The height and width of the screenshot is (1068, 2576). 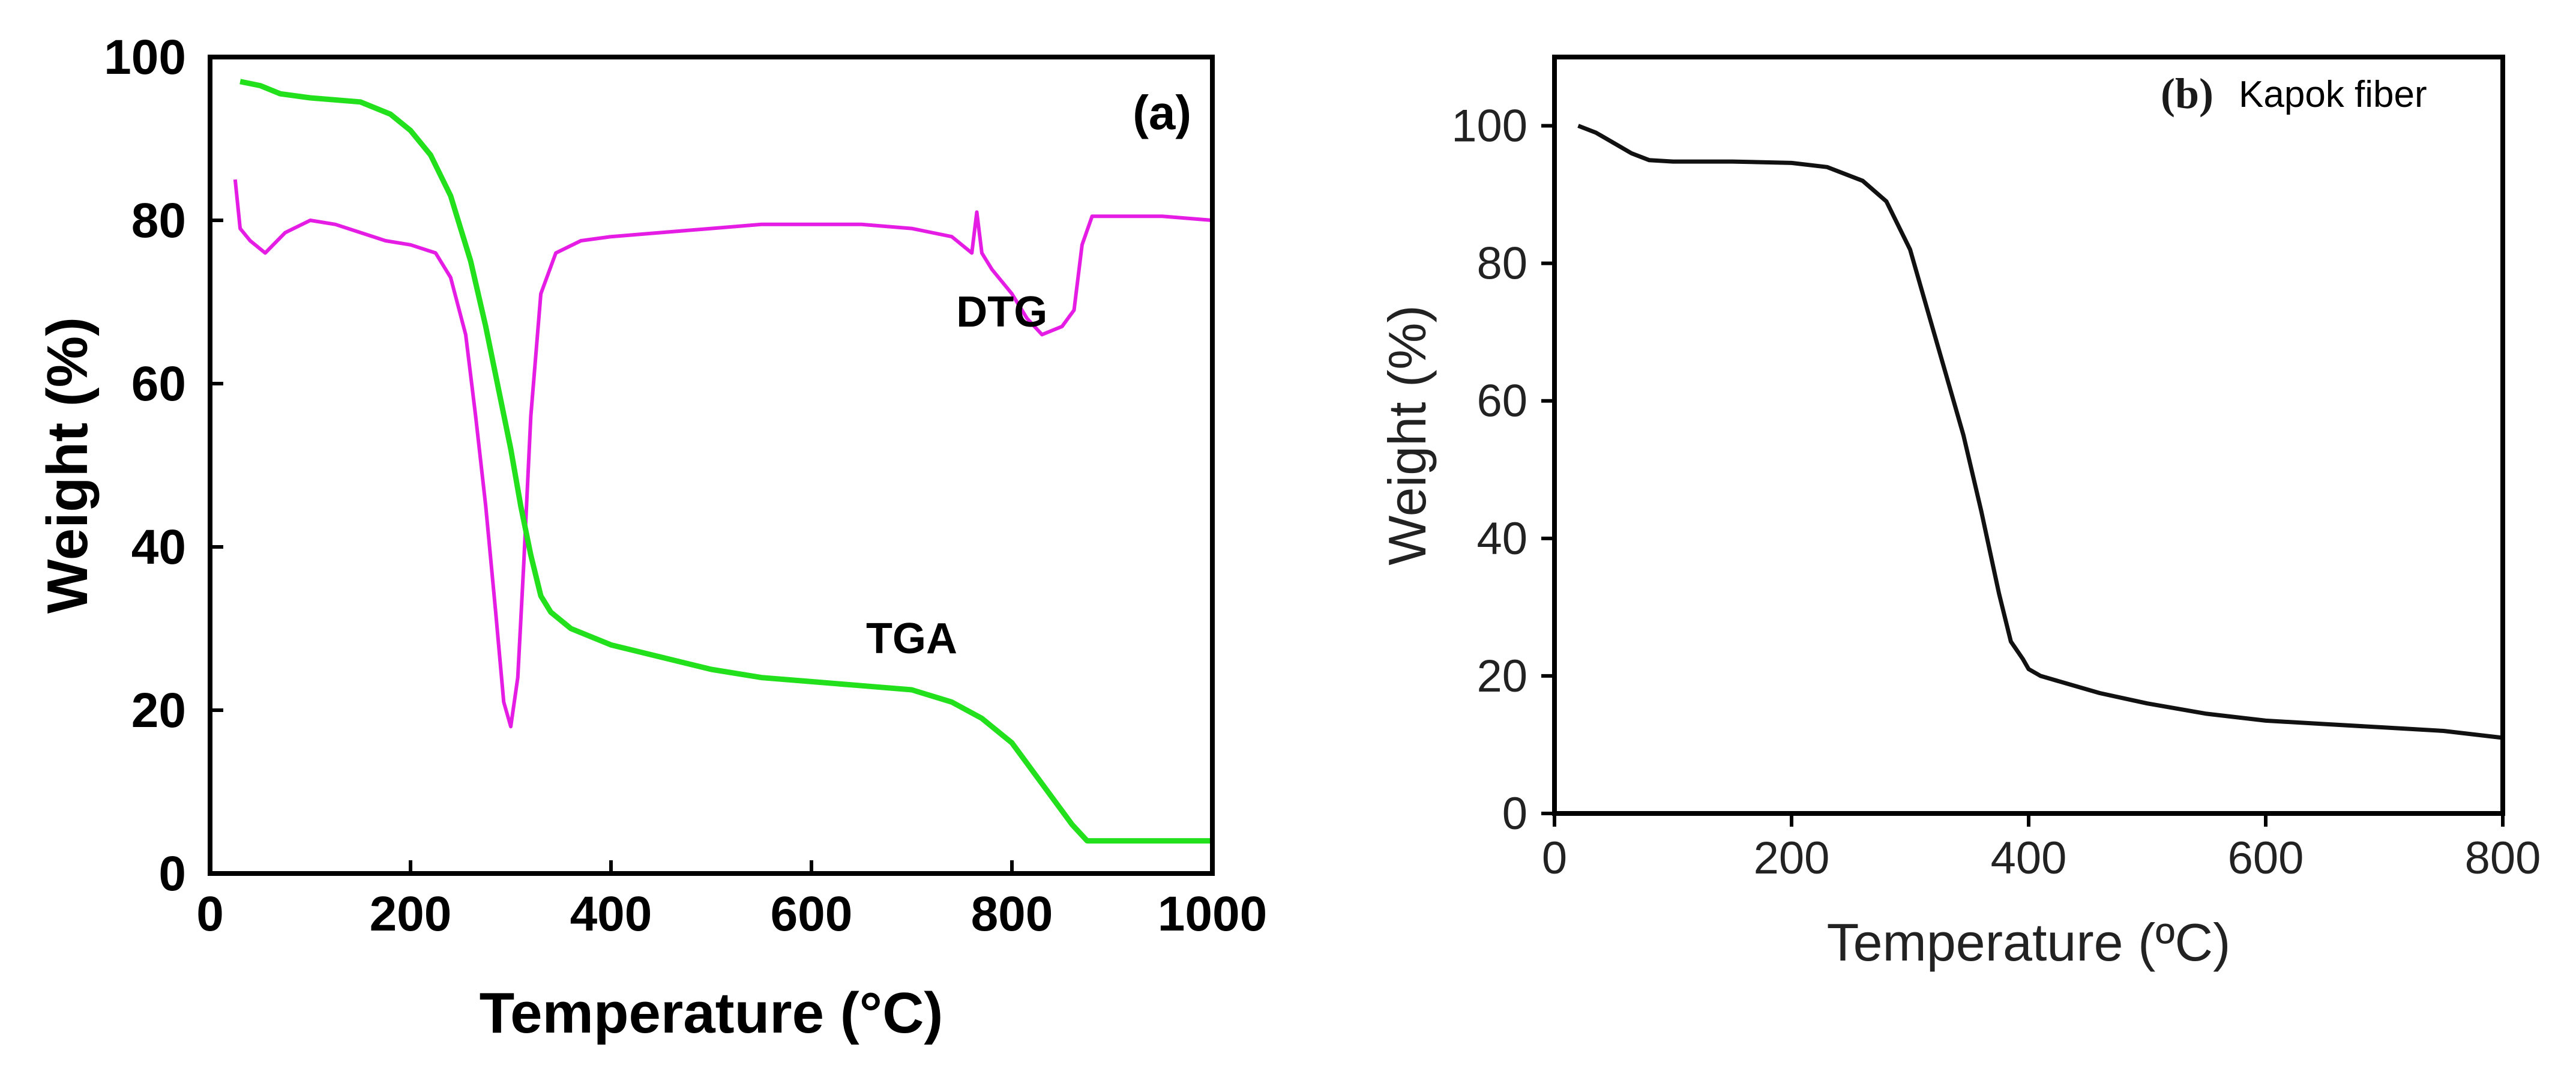 What do you see at coordinates (1501, 676) in the screenshot?
I see `panel-b-y-tick-label: 20` at bounding box center [1501, 676].